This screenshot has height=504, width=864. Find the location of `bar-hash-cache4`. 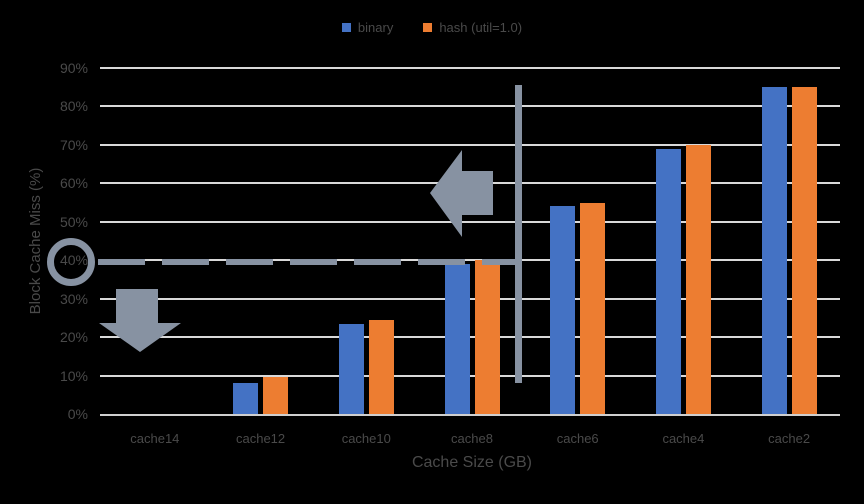

bar-hash-cache4 is located at coordinates (698, 279).